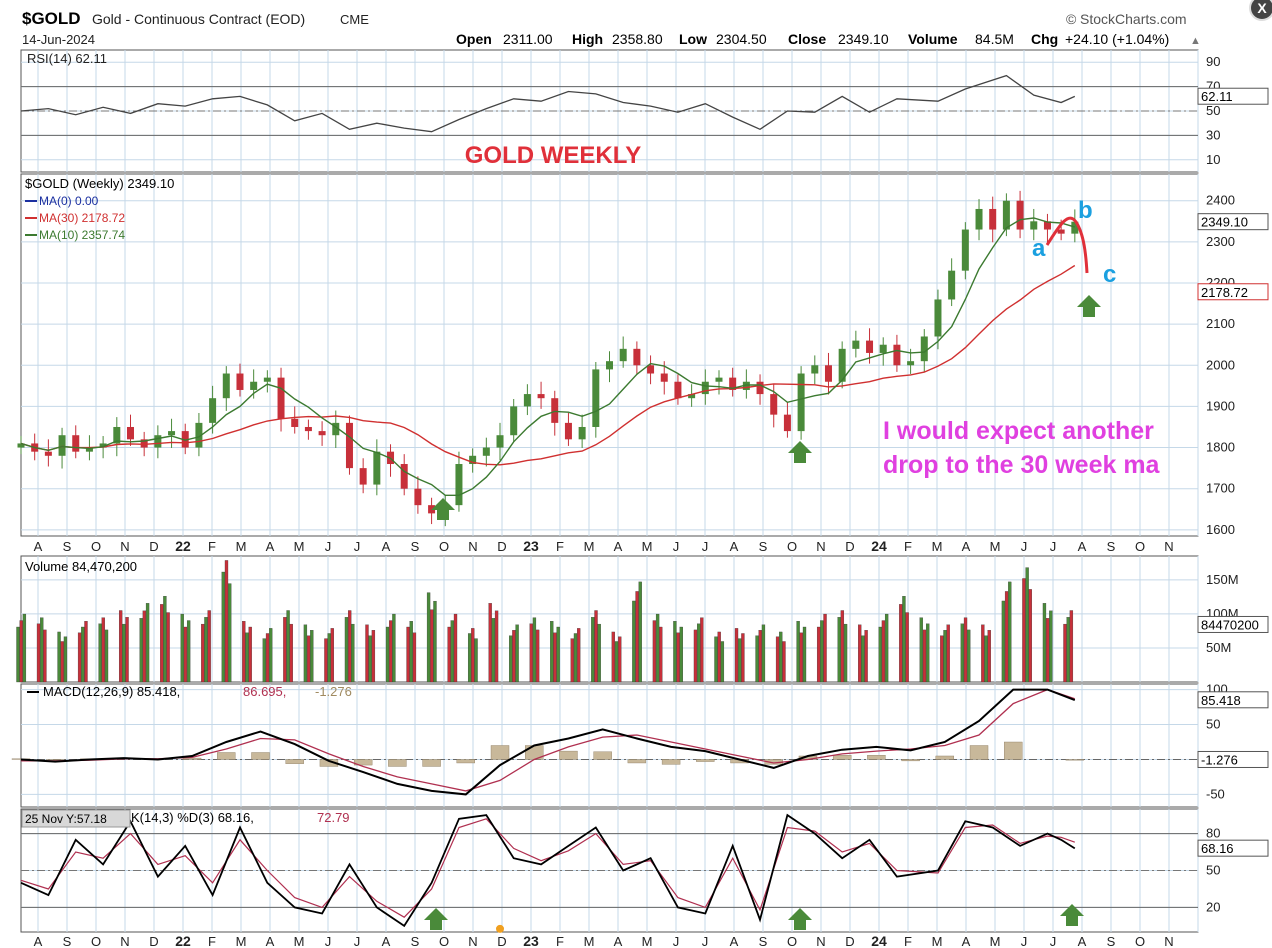 The width and height of the screenshot is (1272, 948). Describe the element at coordinates (264, 691) in the screenshot. I see `macd-legend-signal: 86.695,` at that location.